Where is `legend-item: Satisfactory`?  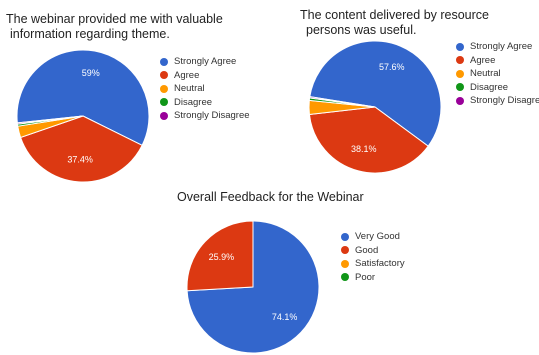
legend-item: Satisfactory is located at coordinates (373, 264).